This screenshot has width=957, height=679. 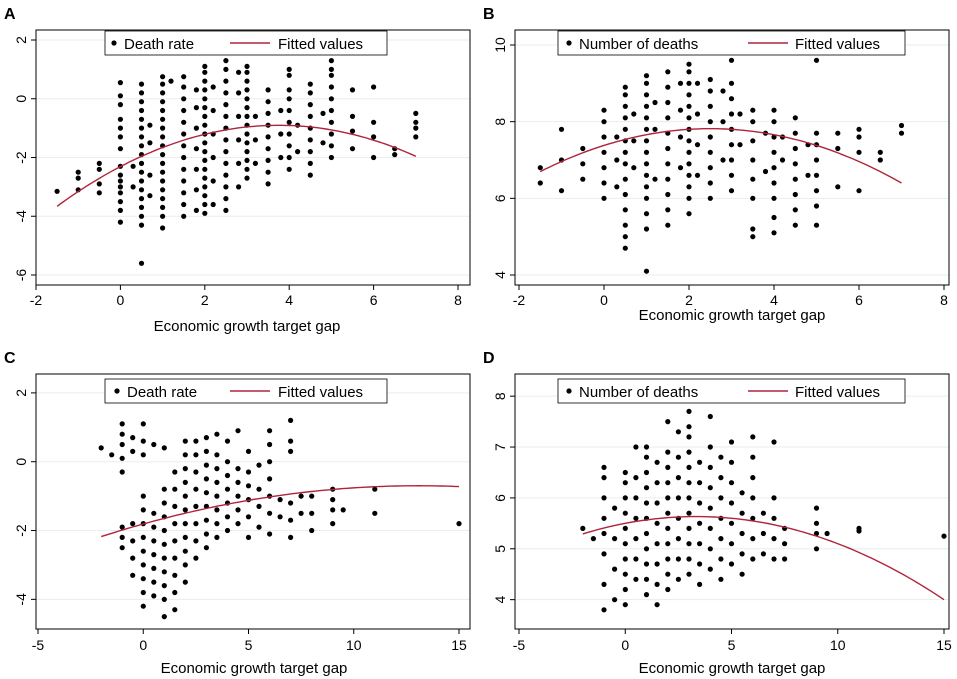 I want to click on legend-line-label-c: Fitted values, so click(x=320, y=392).